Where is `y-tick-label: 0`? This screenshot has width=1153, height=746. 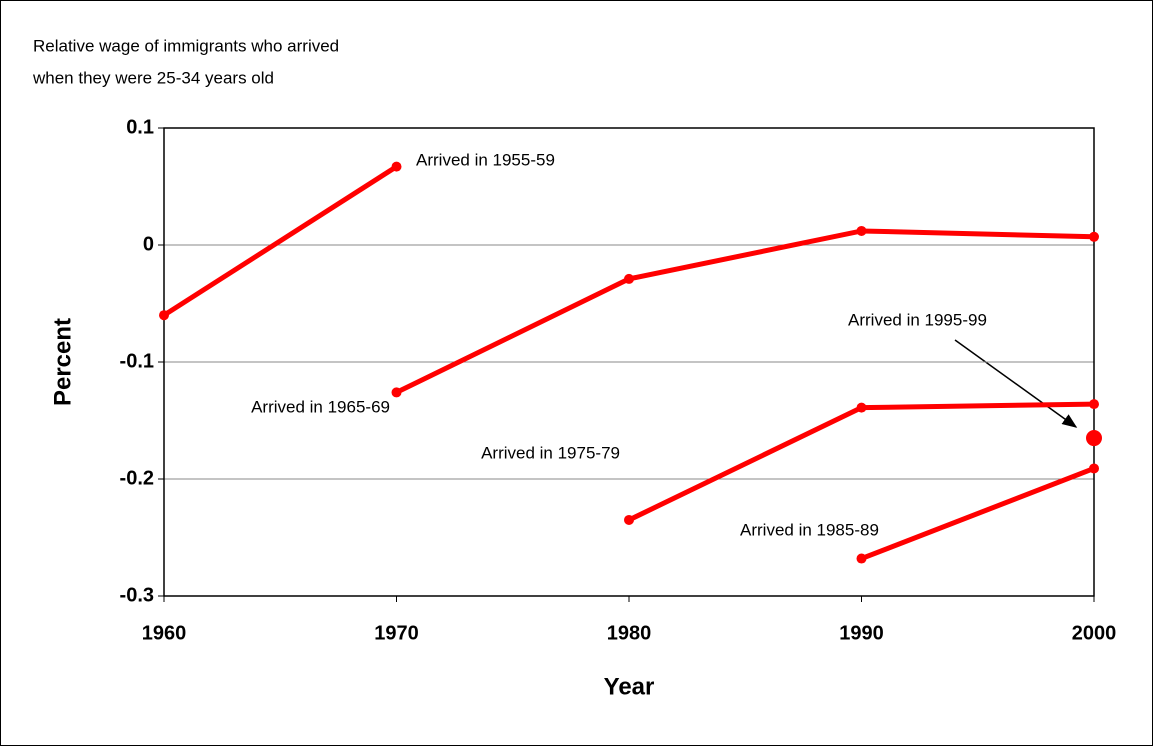 y-tick-label: 0 is located at coordinates (148, 244).